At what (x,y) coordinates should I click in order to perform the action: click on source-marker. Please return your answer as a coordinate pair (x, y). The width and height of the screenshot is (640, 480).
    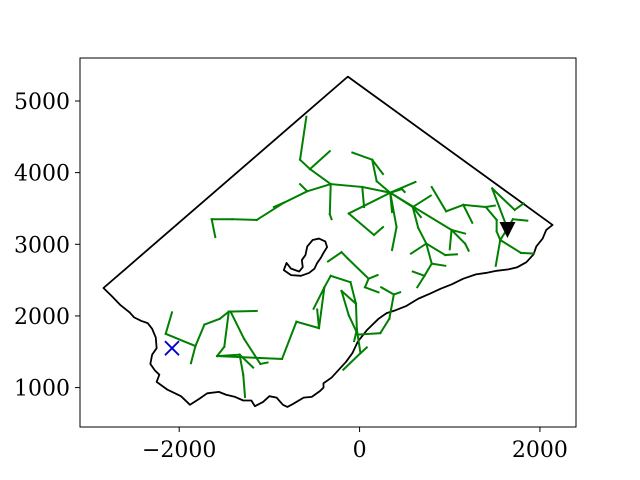
    Looking at the image, I should click on (172, 348).